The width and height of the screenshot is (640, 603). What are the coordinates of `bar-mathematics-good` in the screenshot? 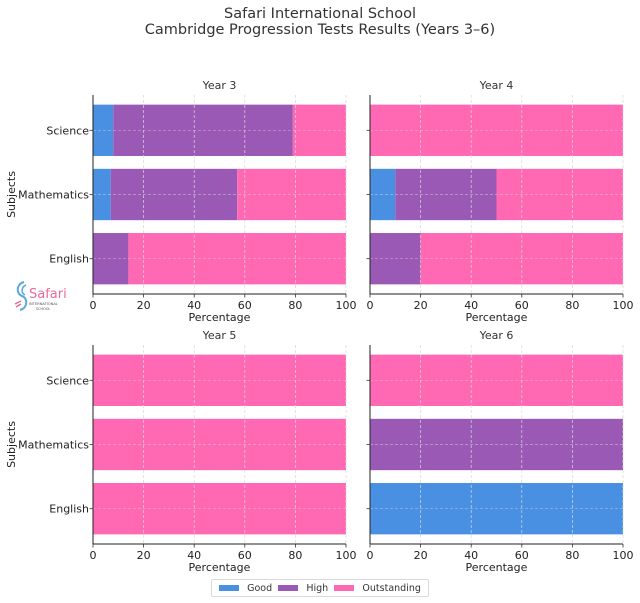 It's located at (102, 194).